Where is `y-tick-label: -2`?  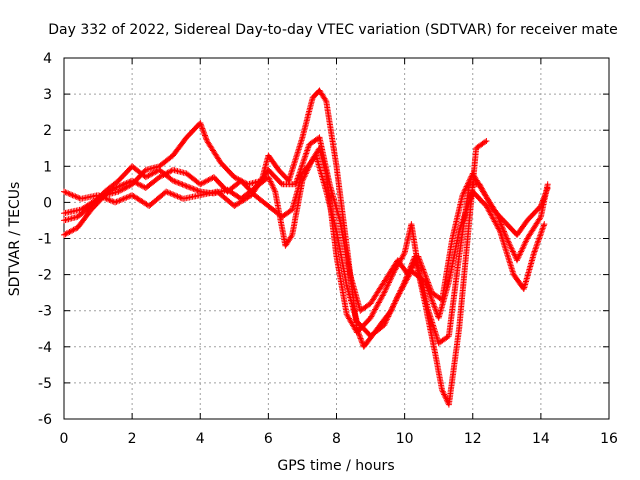
y-tick-label: -2 is located at coordinates (45, 276).